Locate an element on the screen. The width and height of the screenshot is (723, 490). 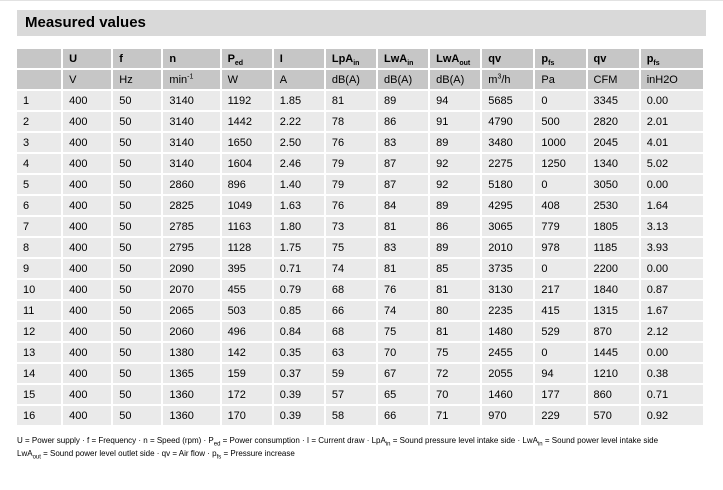
cell-r8-pfs_pa: 978 is located at coordinates (560, 247).